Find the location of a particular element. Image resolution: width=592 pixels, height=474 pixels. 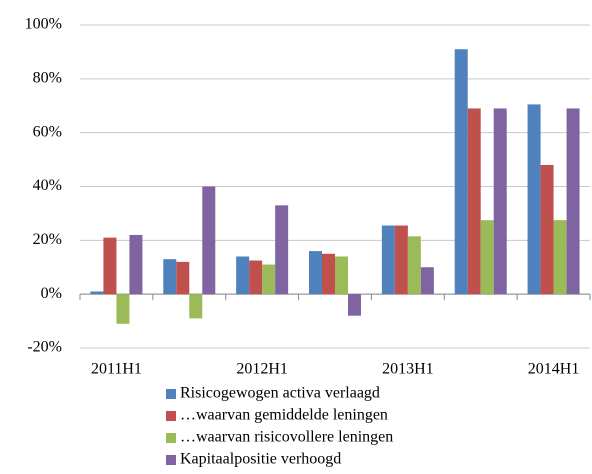

y-tick-label: 40% is located at coordinates (47, 185).